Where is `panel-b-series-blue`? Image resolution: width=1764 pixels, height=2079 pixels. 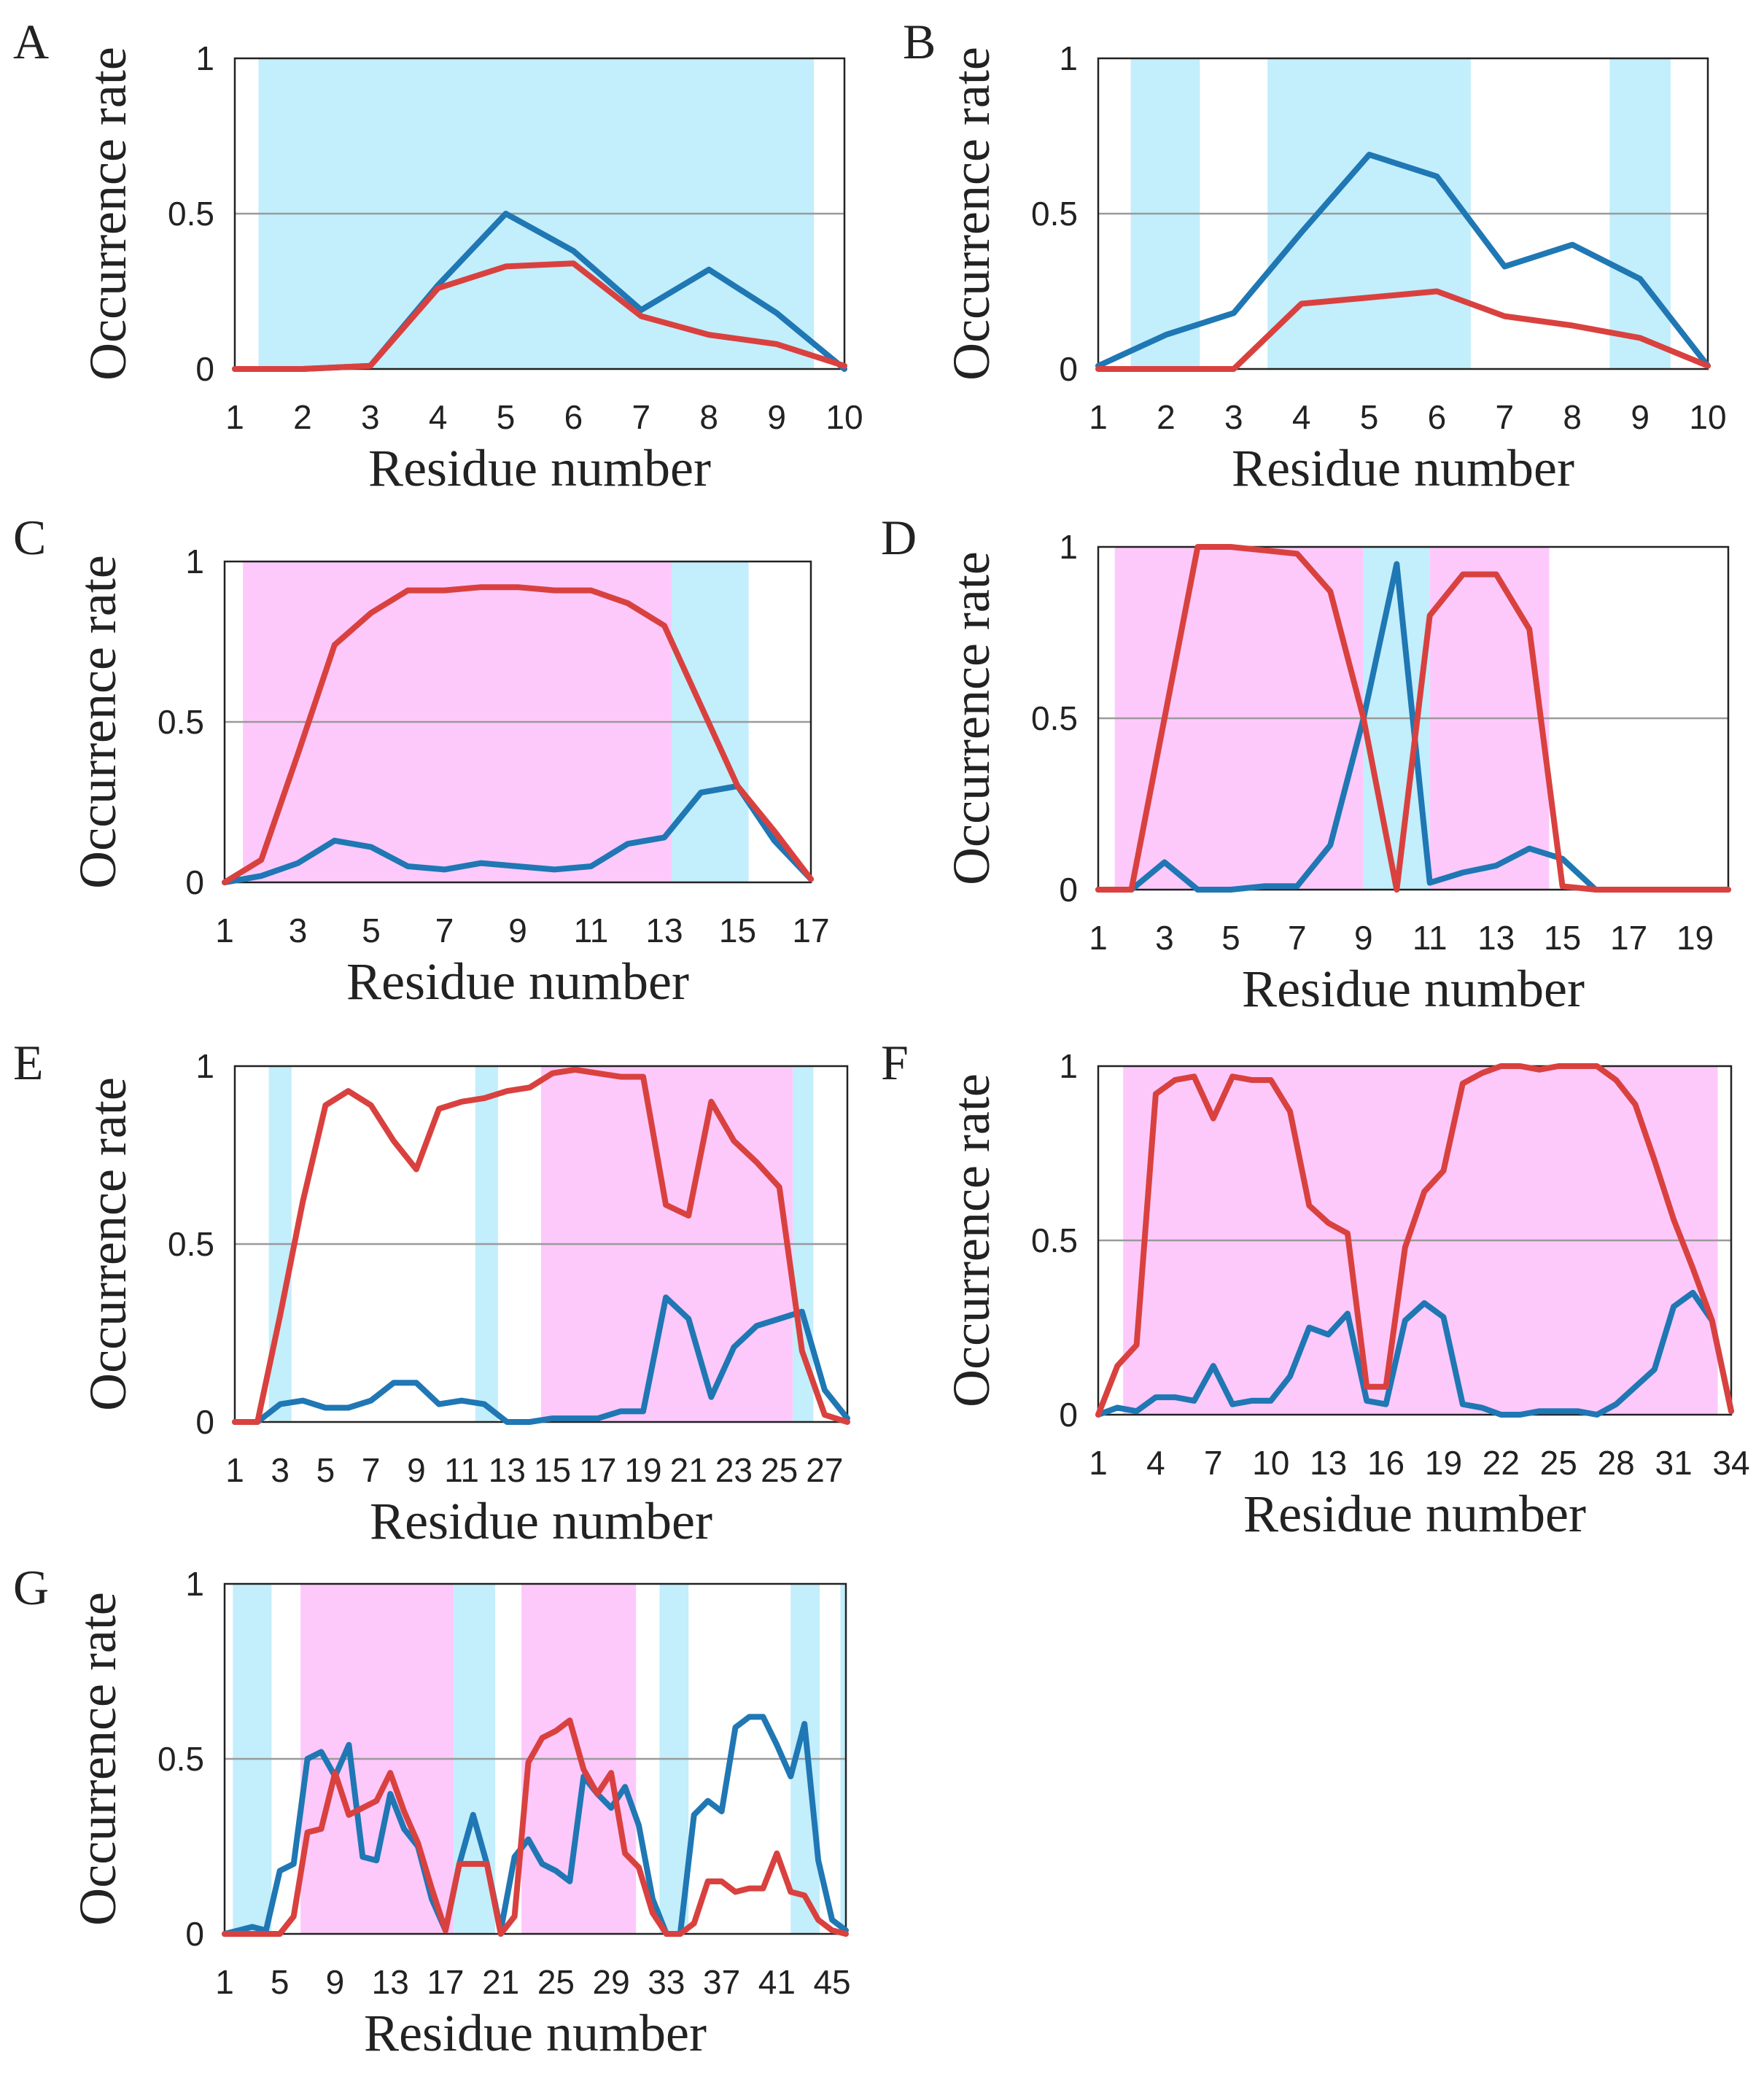
panel-b-series-blue is located at coordinates (1403, 260).